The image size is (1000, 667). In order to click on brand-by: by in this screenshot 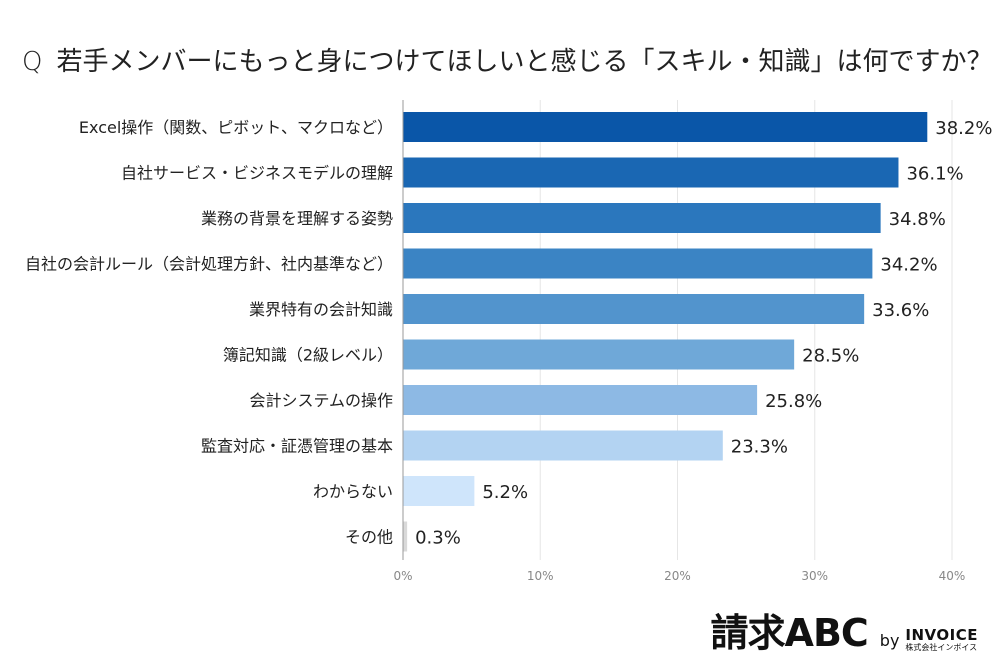, I will do `click(889, 640)`.